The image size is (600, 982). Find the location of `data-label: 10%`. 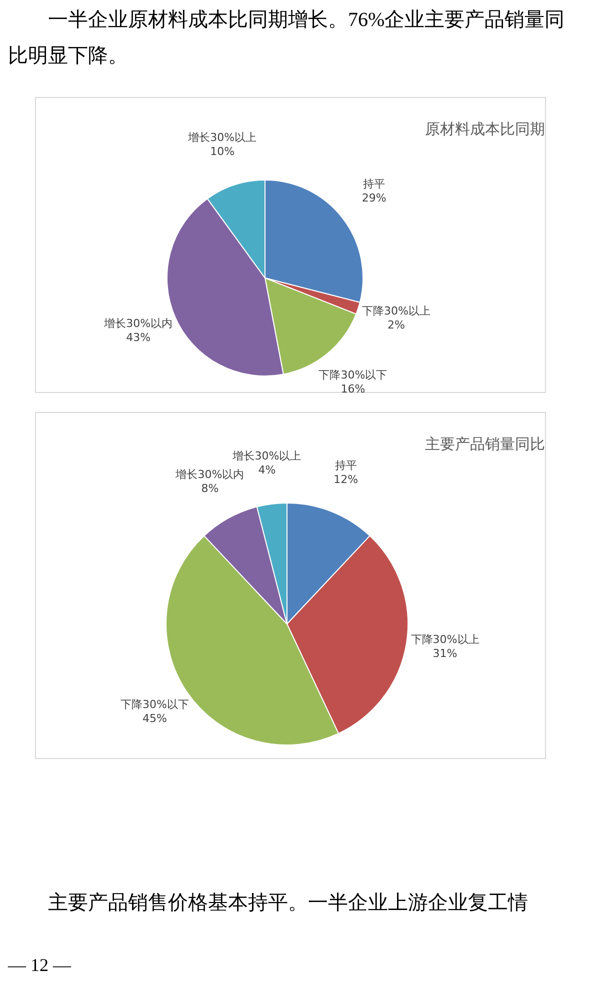

data-label: 10% is located at coordinates (222, 151).